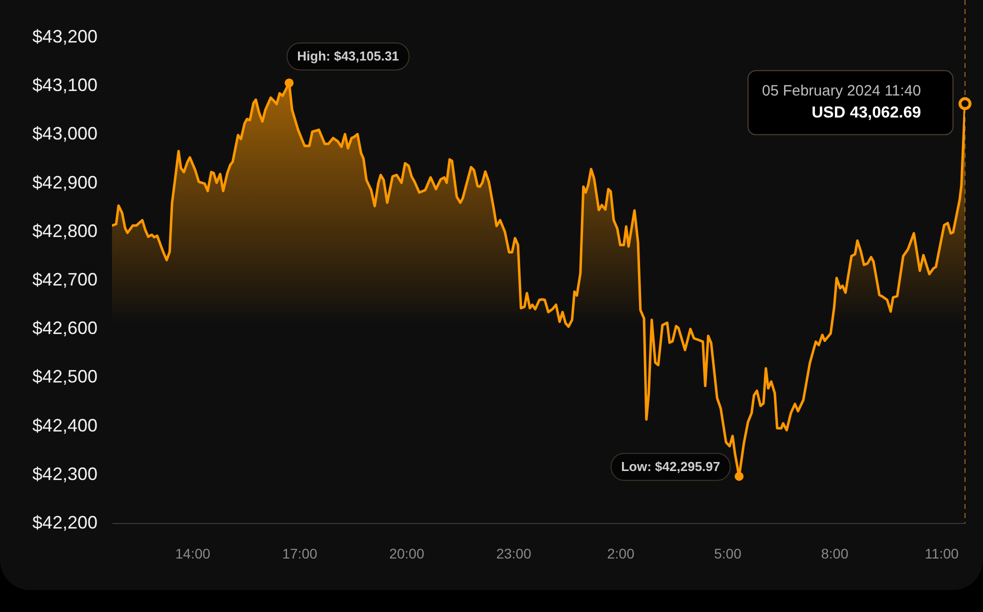  I want to click on y-tick-label: $42,900, so click(65, 182).